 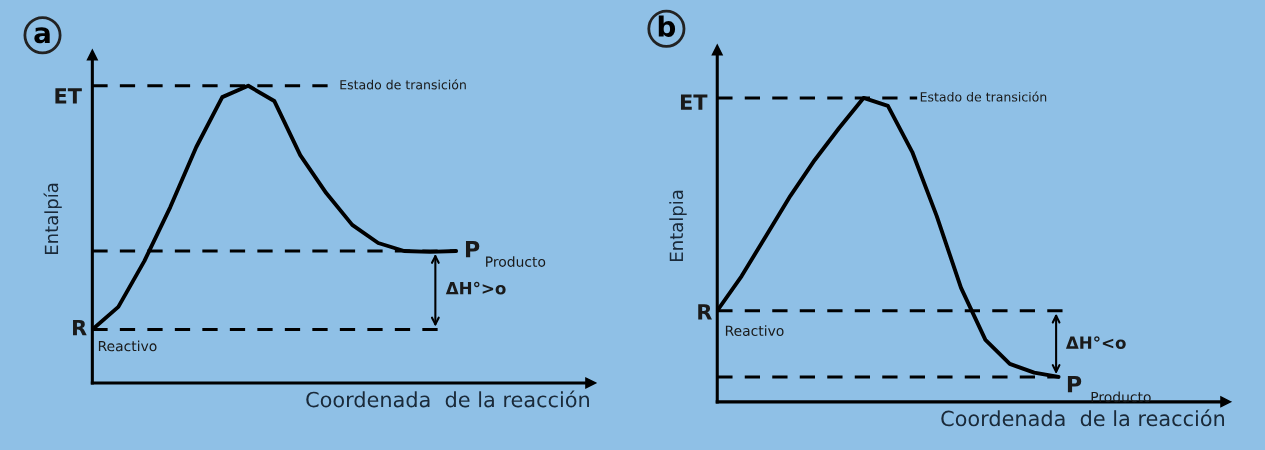 What do you see at coordinates (475, 288) in the screenshot?
I see `annotation: ΔH°>o` at bounding box center [475, 288].